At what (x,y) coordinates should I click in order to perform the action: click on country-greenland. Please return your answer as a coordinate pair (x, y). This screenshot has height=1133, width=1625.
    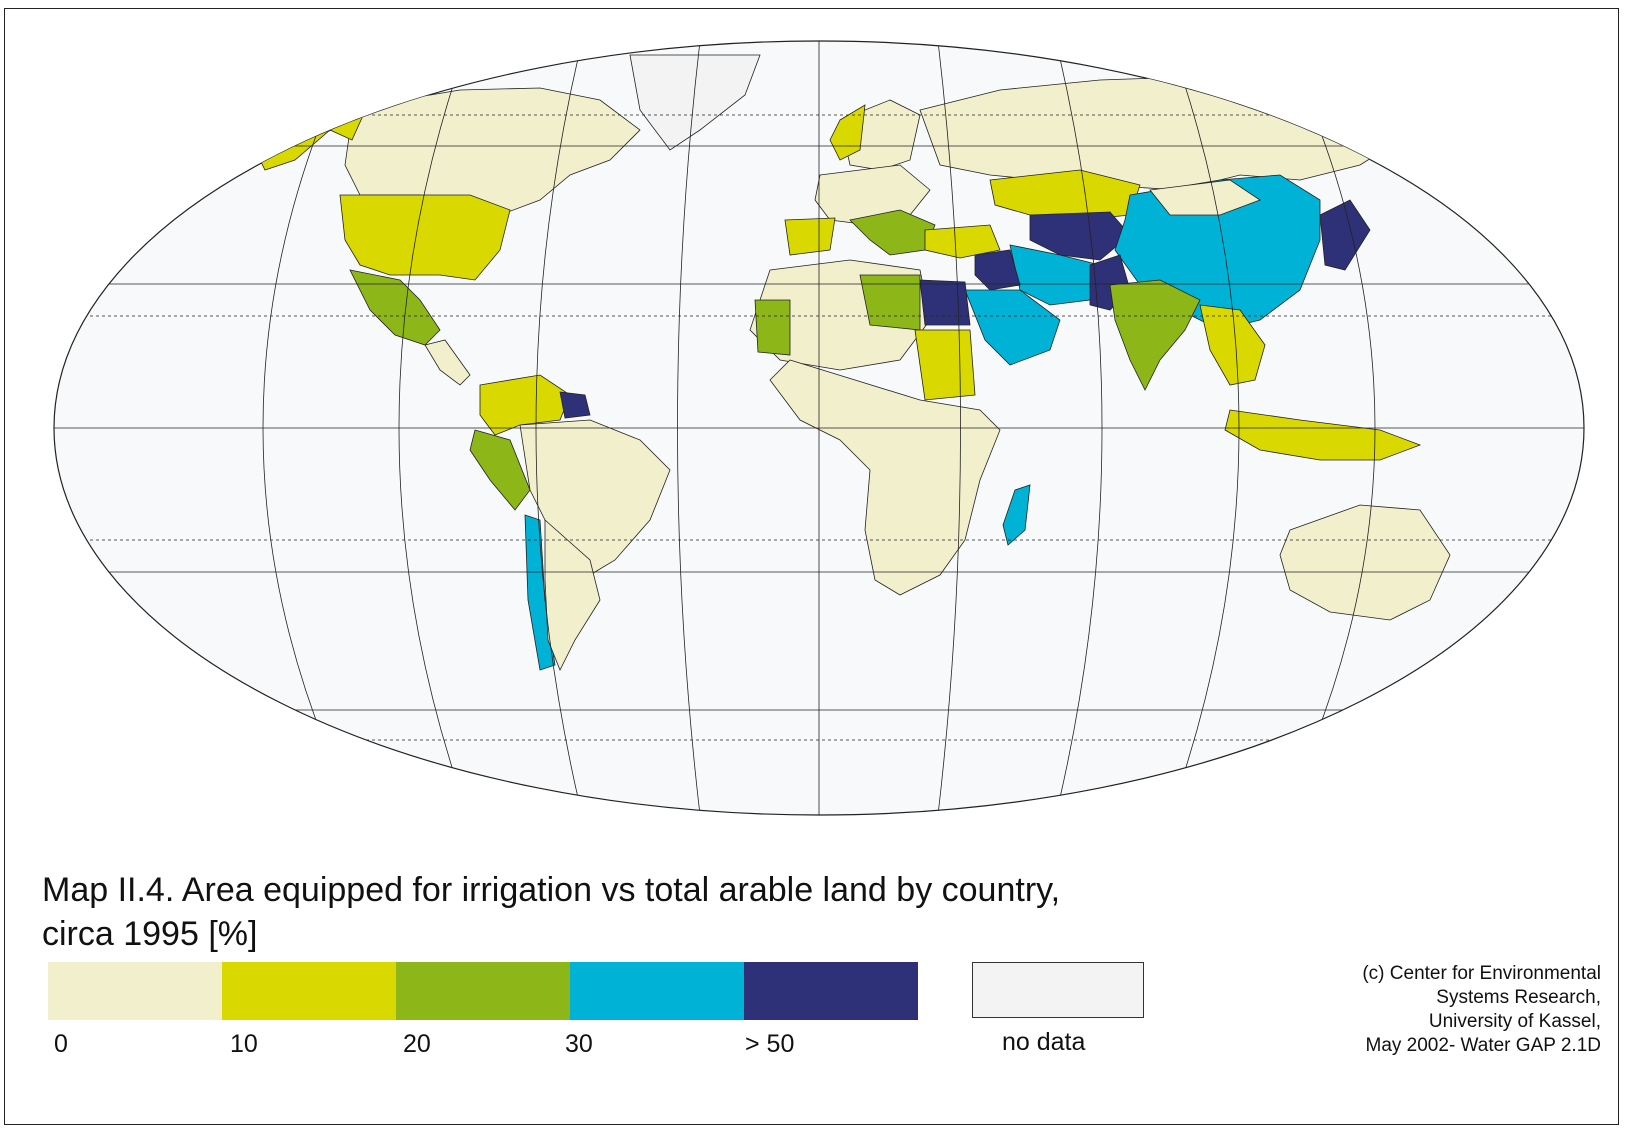
    Looking at the image, I should click on (695, 102).